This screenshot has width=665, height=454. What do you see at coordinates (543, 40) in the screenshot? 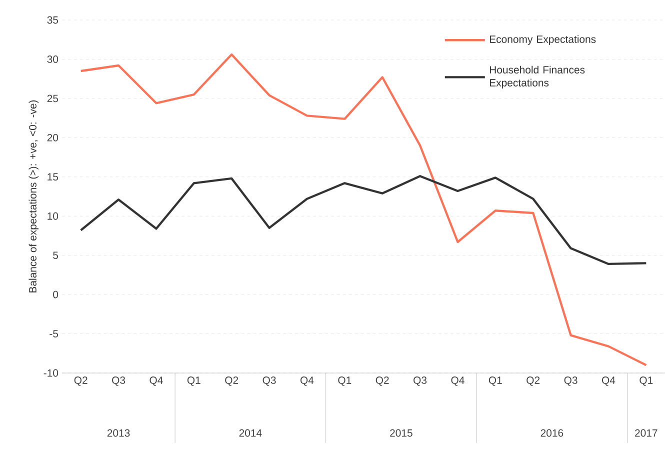
I see `legend-label: Economy Expectations` at bounding box center [543, 40].